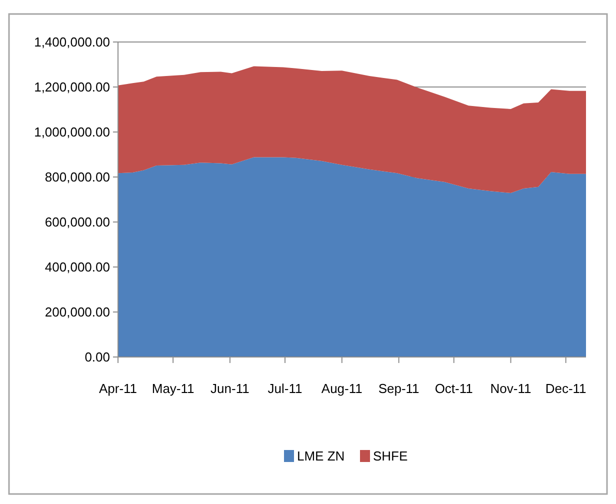 The image size is (616, 504). Describe the element at coordinates (399, 388) in the screenshot. I see `x-tick-label: Sep-11` at that location.